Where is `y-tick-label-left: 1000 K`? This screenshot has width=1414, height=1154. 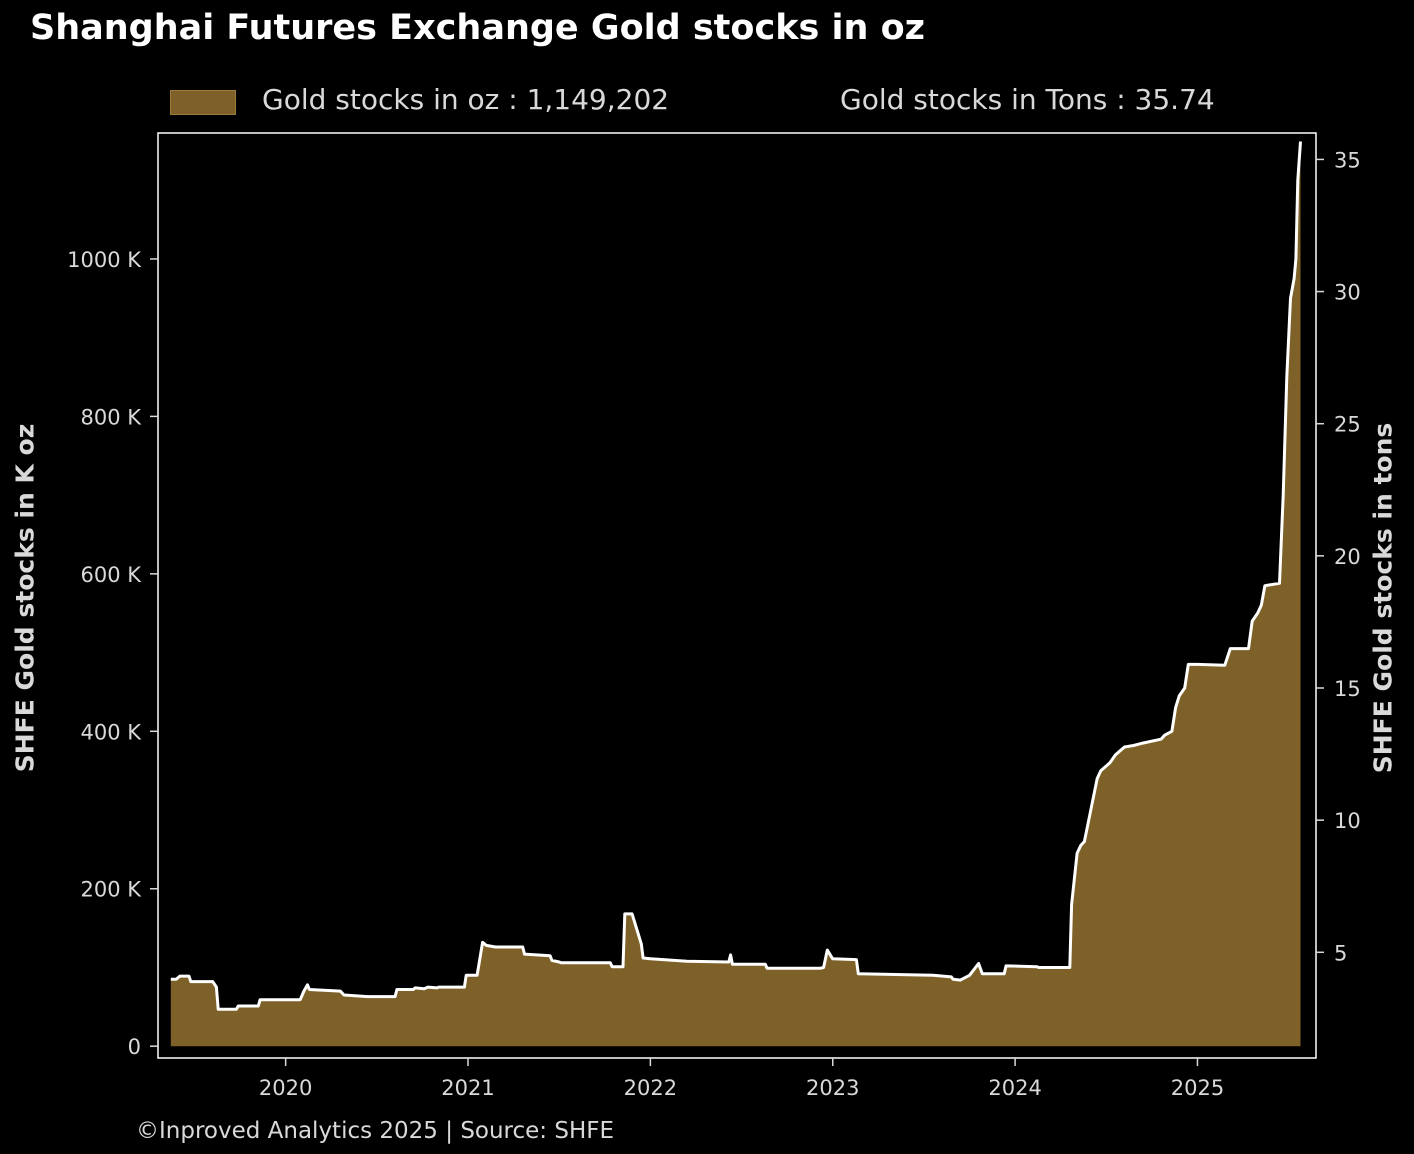 y-tick-label-left: 1000 K is located at coordinates (104, 260).